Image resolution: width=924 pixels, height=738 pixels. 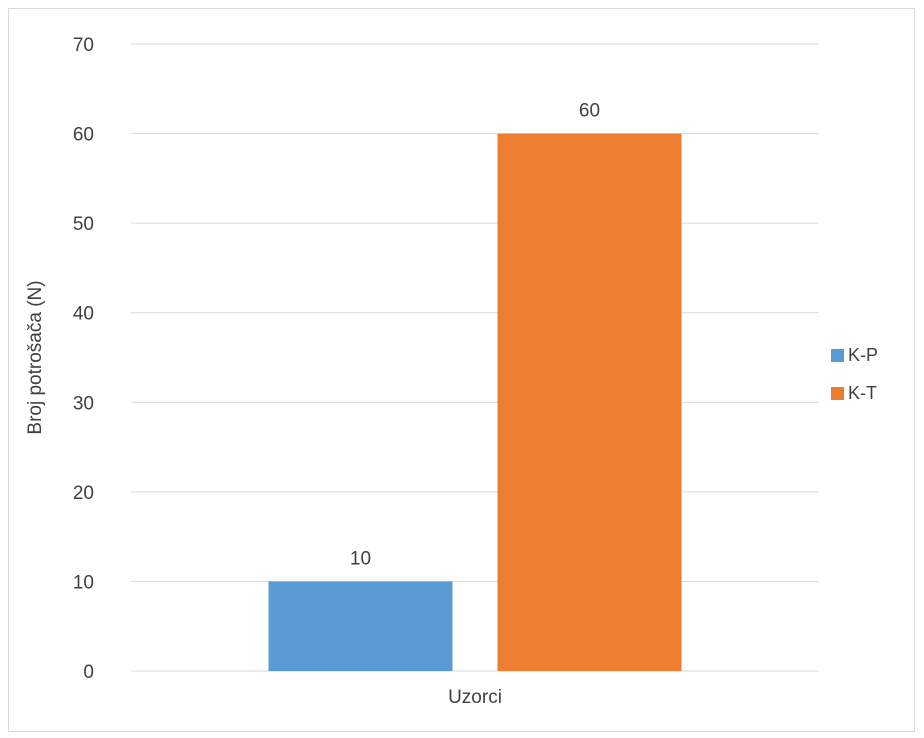 What do you see at coordinates (83, 403) in the screenshot?
I see `y-tick-label: 30` at bounding box center [83, 403].